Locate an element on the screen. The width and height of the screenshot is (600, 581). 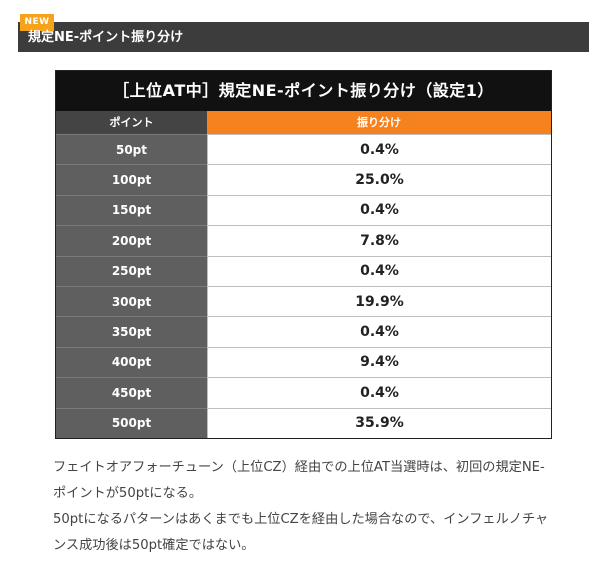
table-row: 450pt 0.4% is located at coordinates (303, 392).